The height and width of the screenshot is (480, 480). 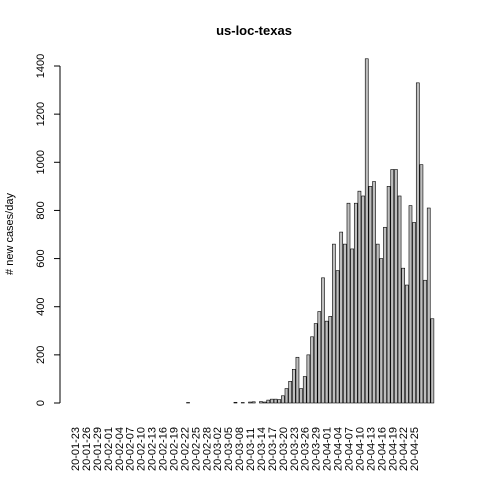 What do you see at coordinates (41, 307) in the screenshot?
I see `y-tick-label: 400` at bounding box center [41, 307].